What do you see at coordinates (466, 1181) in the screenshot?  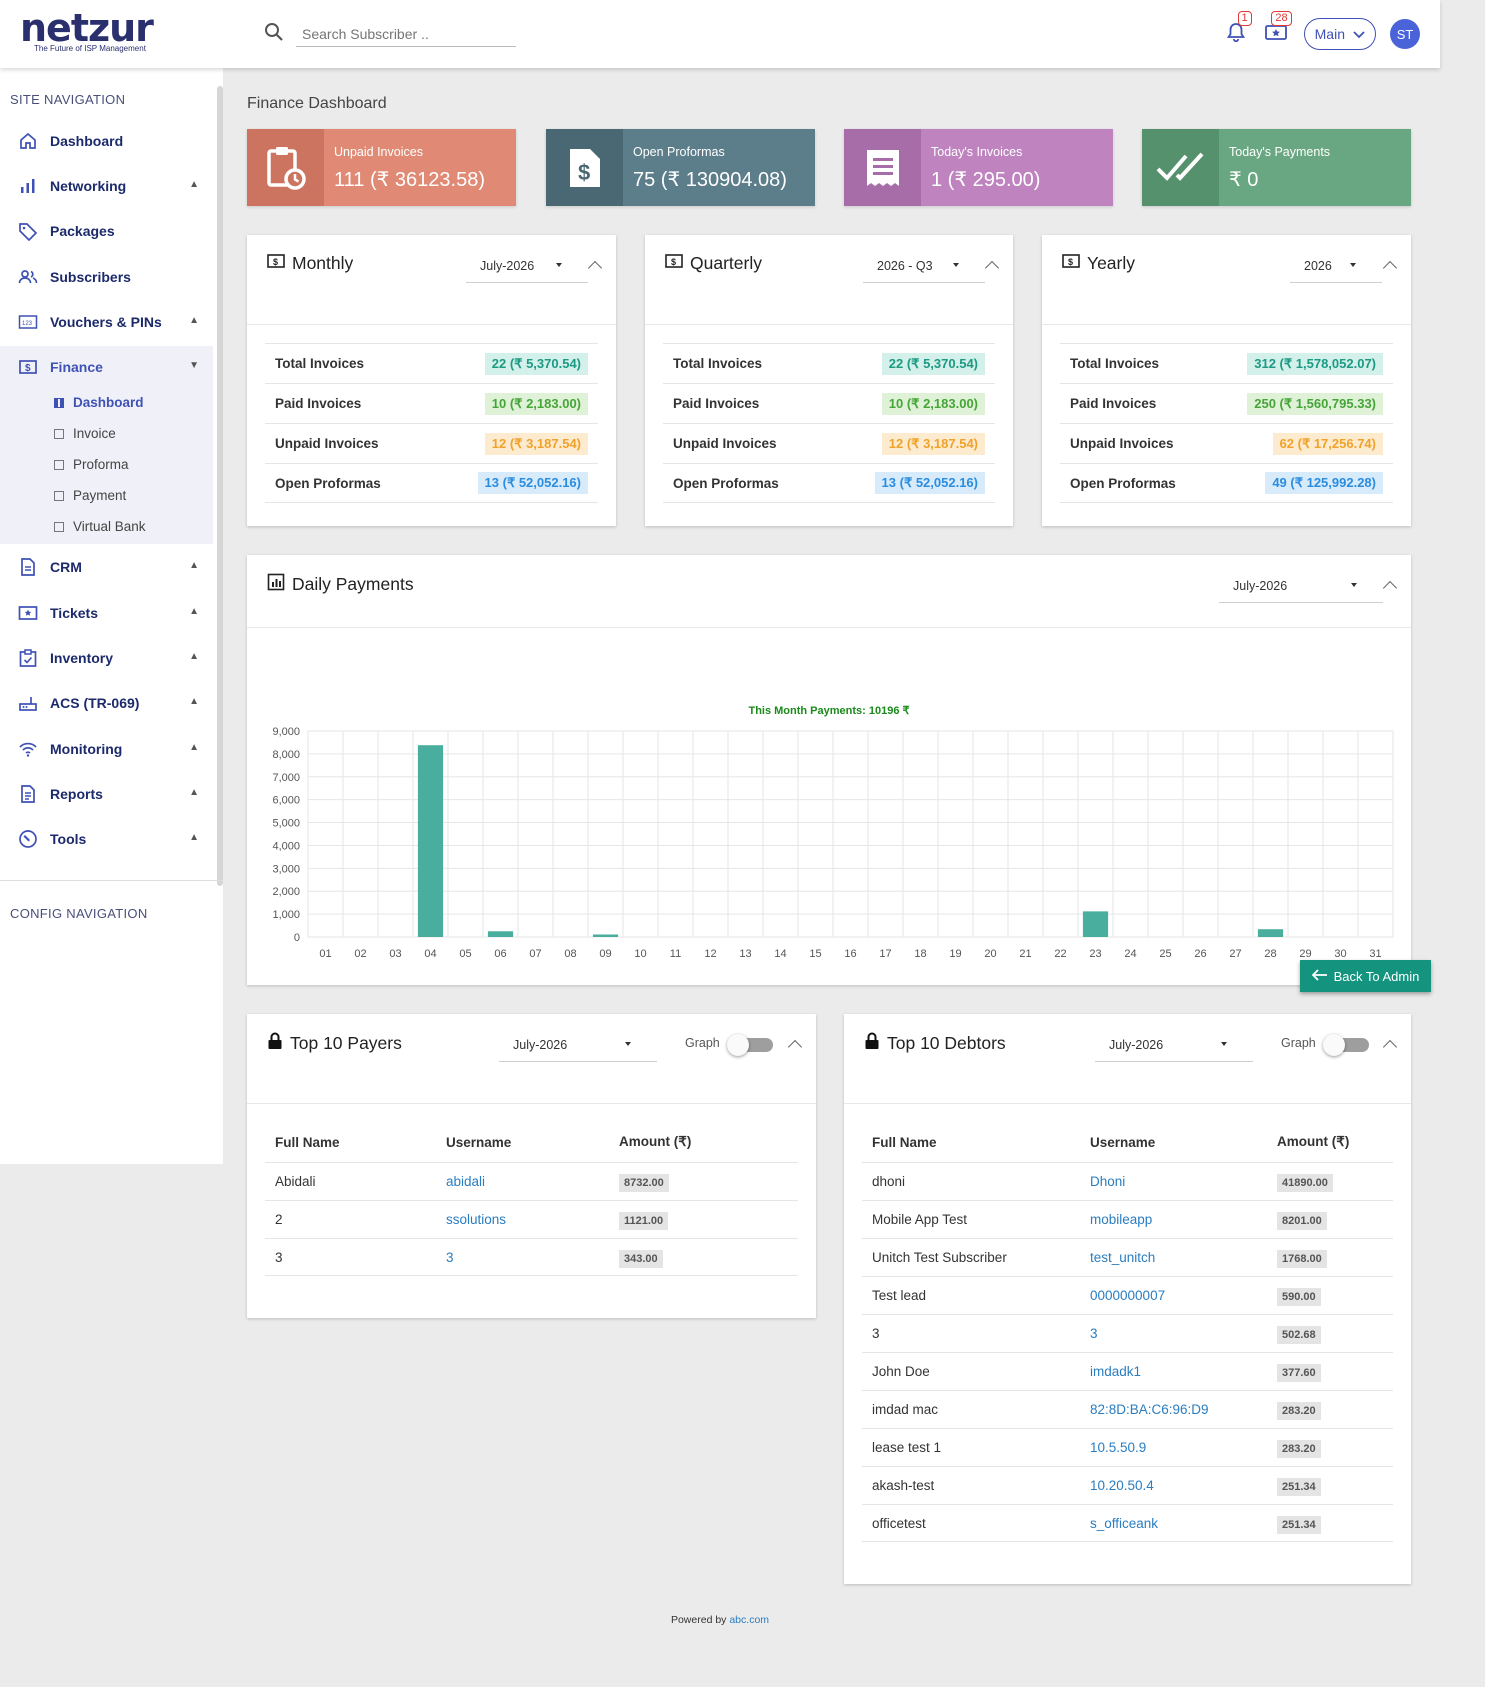 I see `username-link: abidali` at bounding box center [466, 1181].